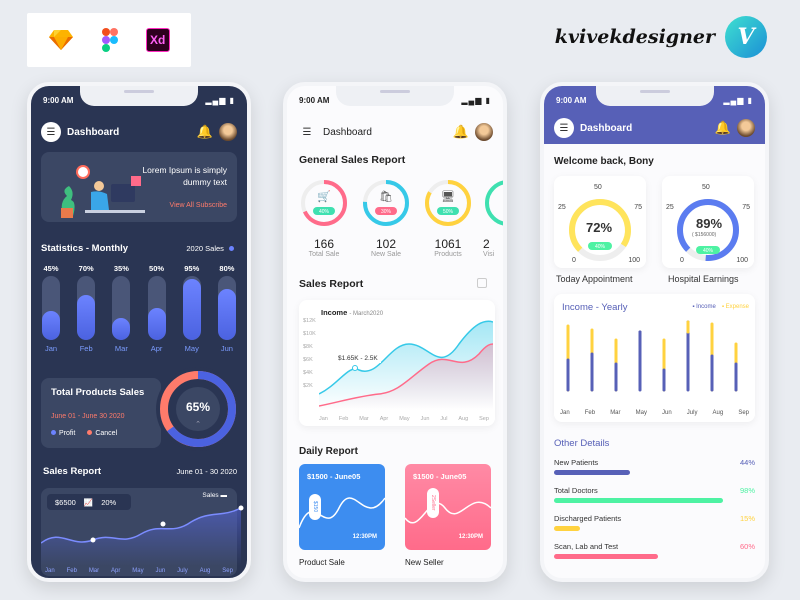 This screenshot has height=600, width=800. Describe the element at coordinates (654, 526) in the screenshot. I see `detail-discharged: Discharged Patients 15%` at that location.